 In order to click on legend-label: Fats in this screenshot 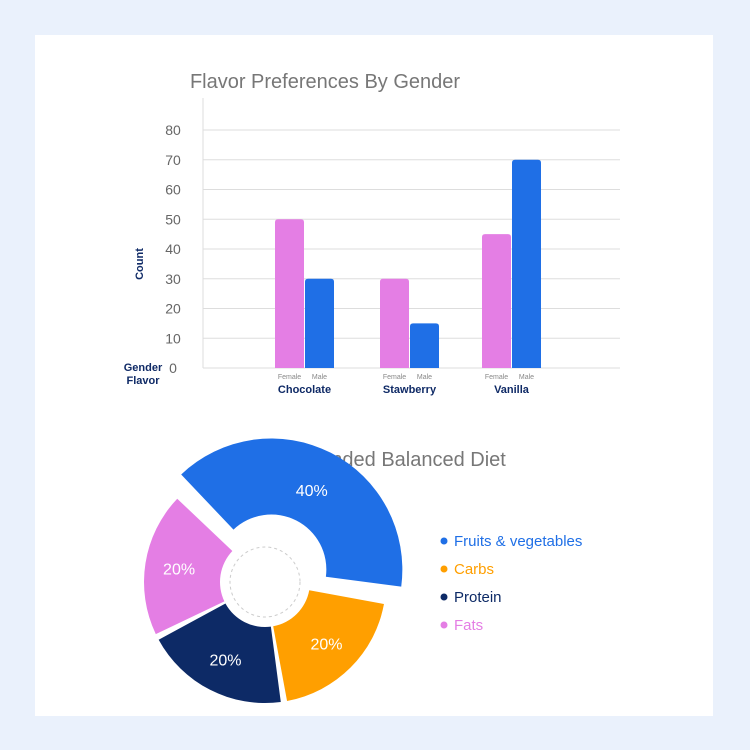, I will do `click(468, 625)`.